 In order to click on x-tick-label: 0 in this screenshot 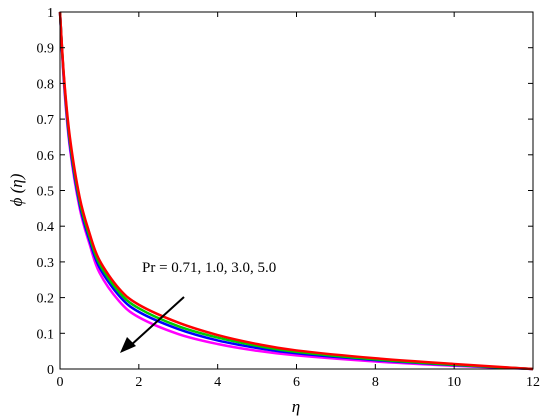, I will do `click(60, 382)`.